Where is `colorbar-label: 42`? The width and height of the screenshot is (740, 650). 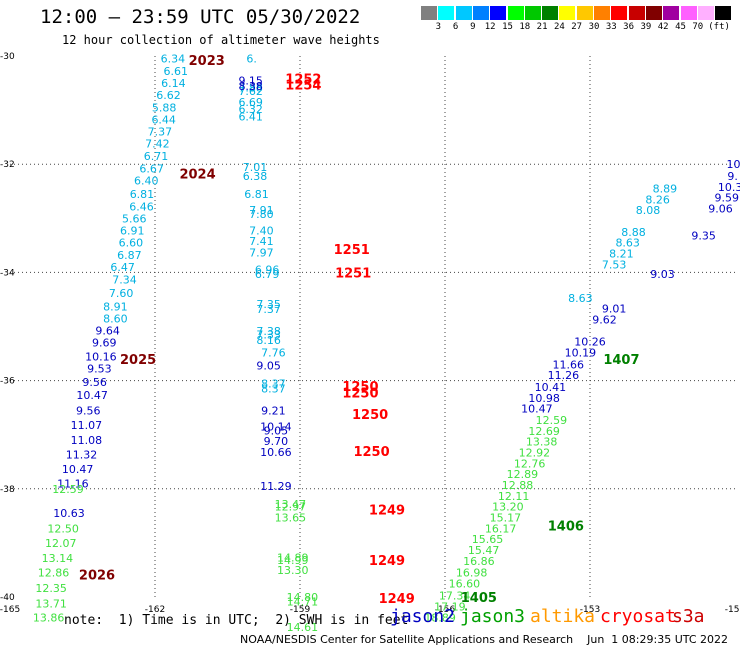
colorbar-label: 42 is located at coordinates (663, 27).